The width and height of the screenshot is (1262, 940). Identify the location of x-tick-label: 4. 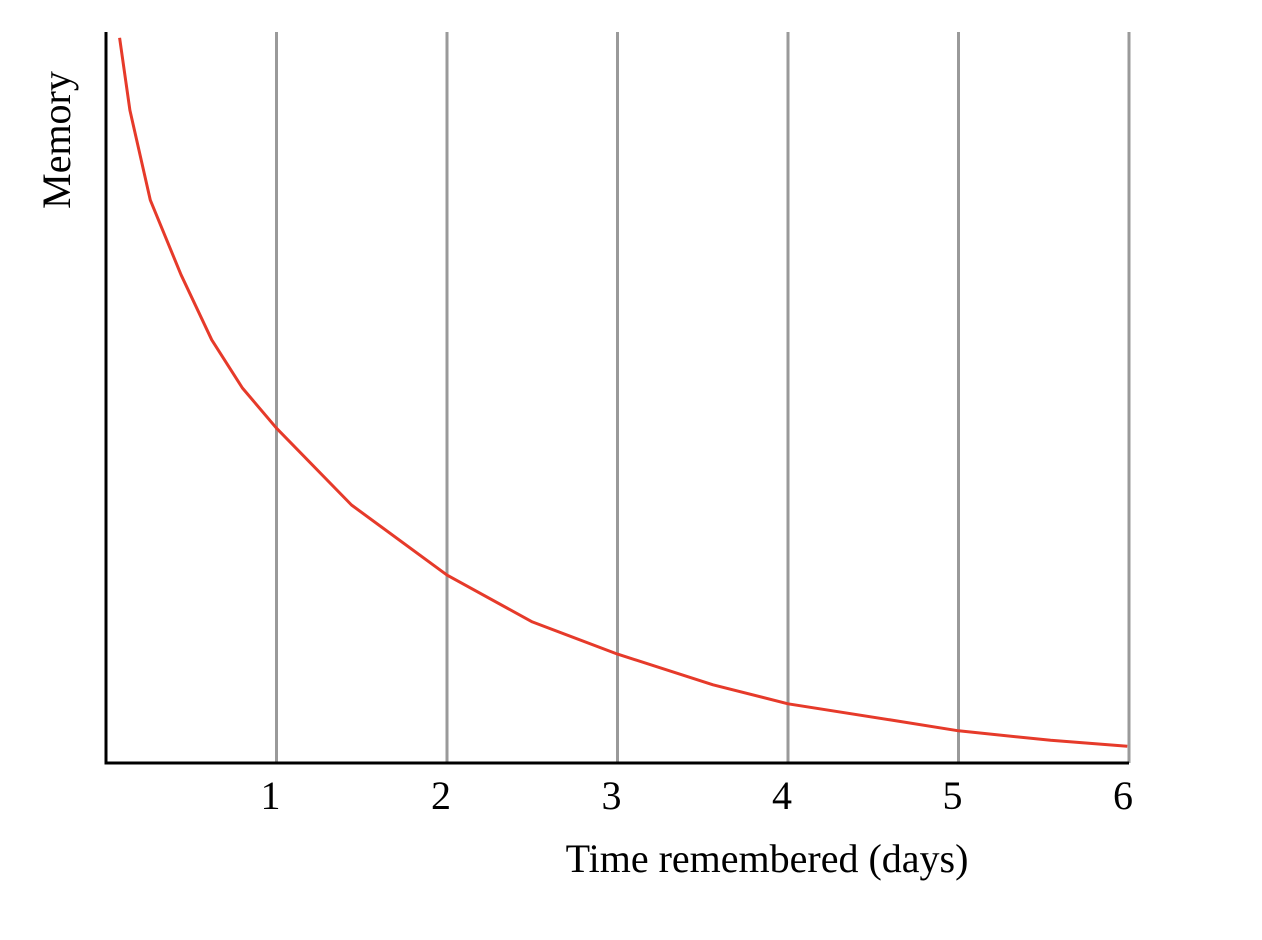
(782, 795).